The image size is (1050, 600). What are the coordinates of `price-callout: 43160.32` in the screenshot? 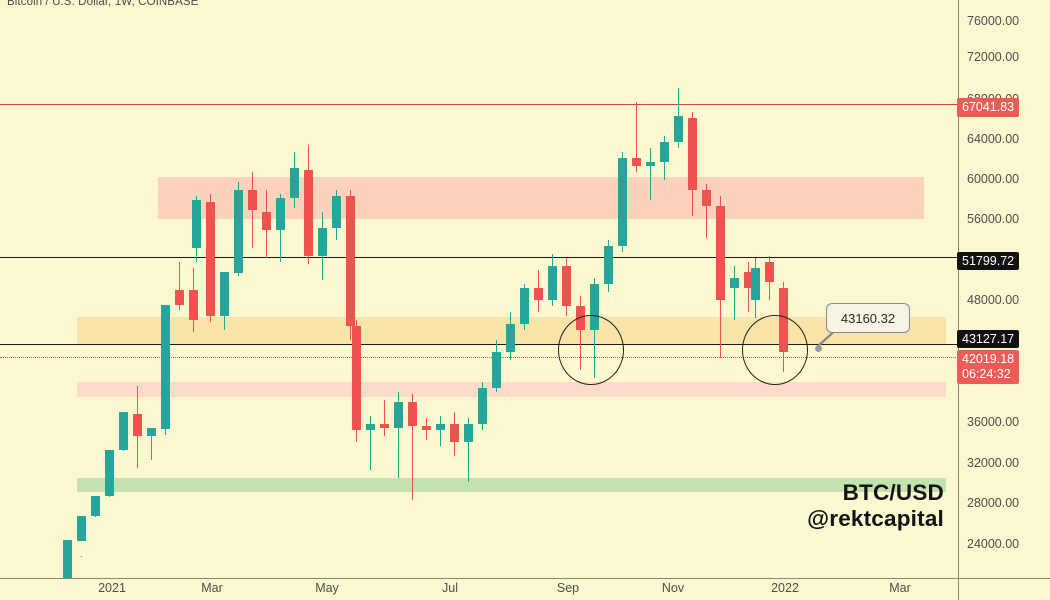 It's located at (868, 318).